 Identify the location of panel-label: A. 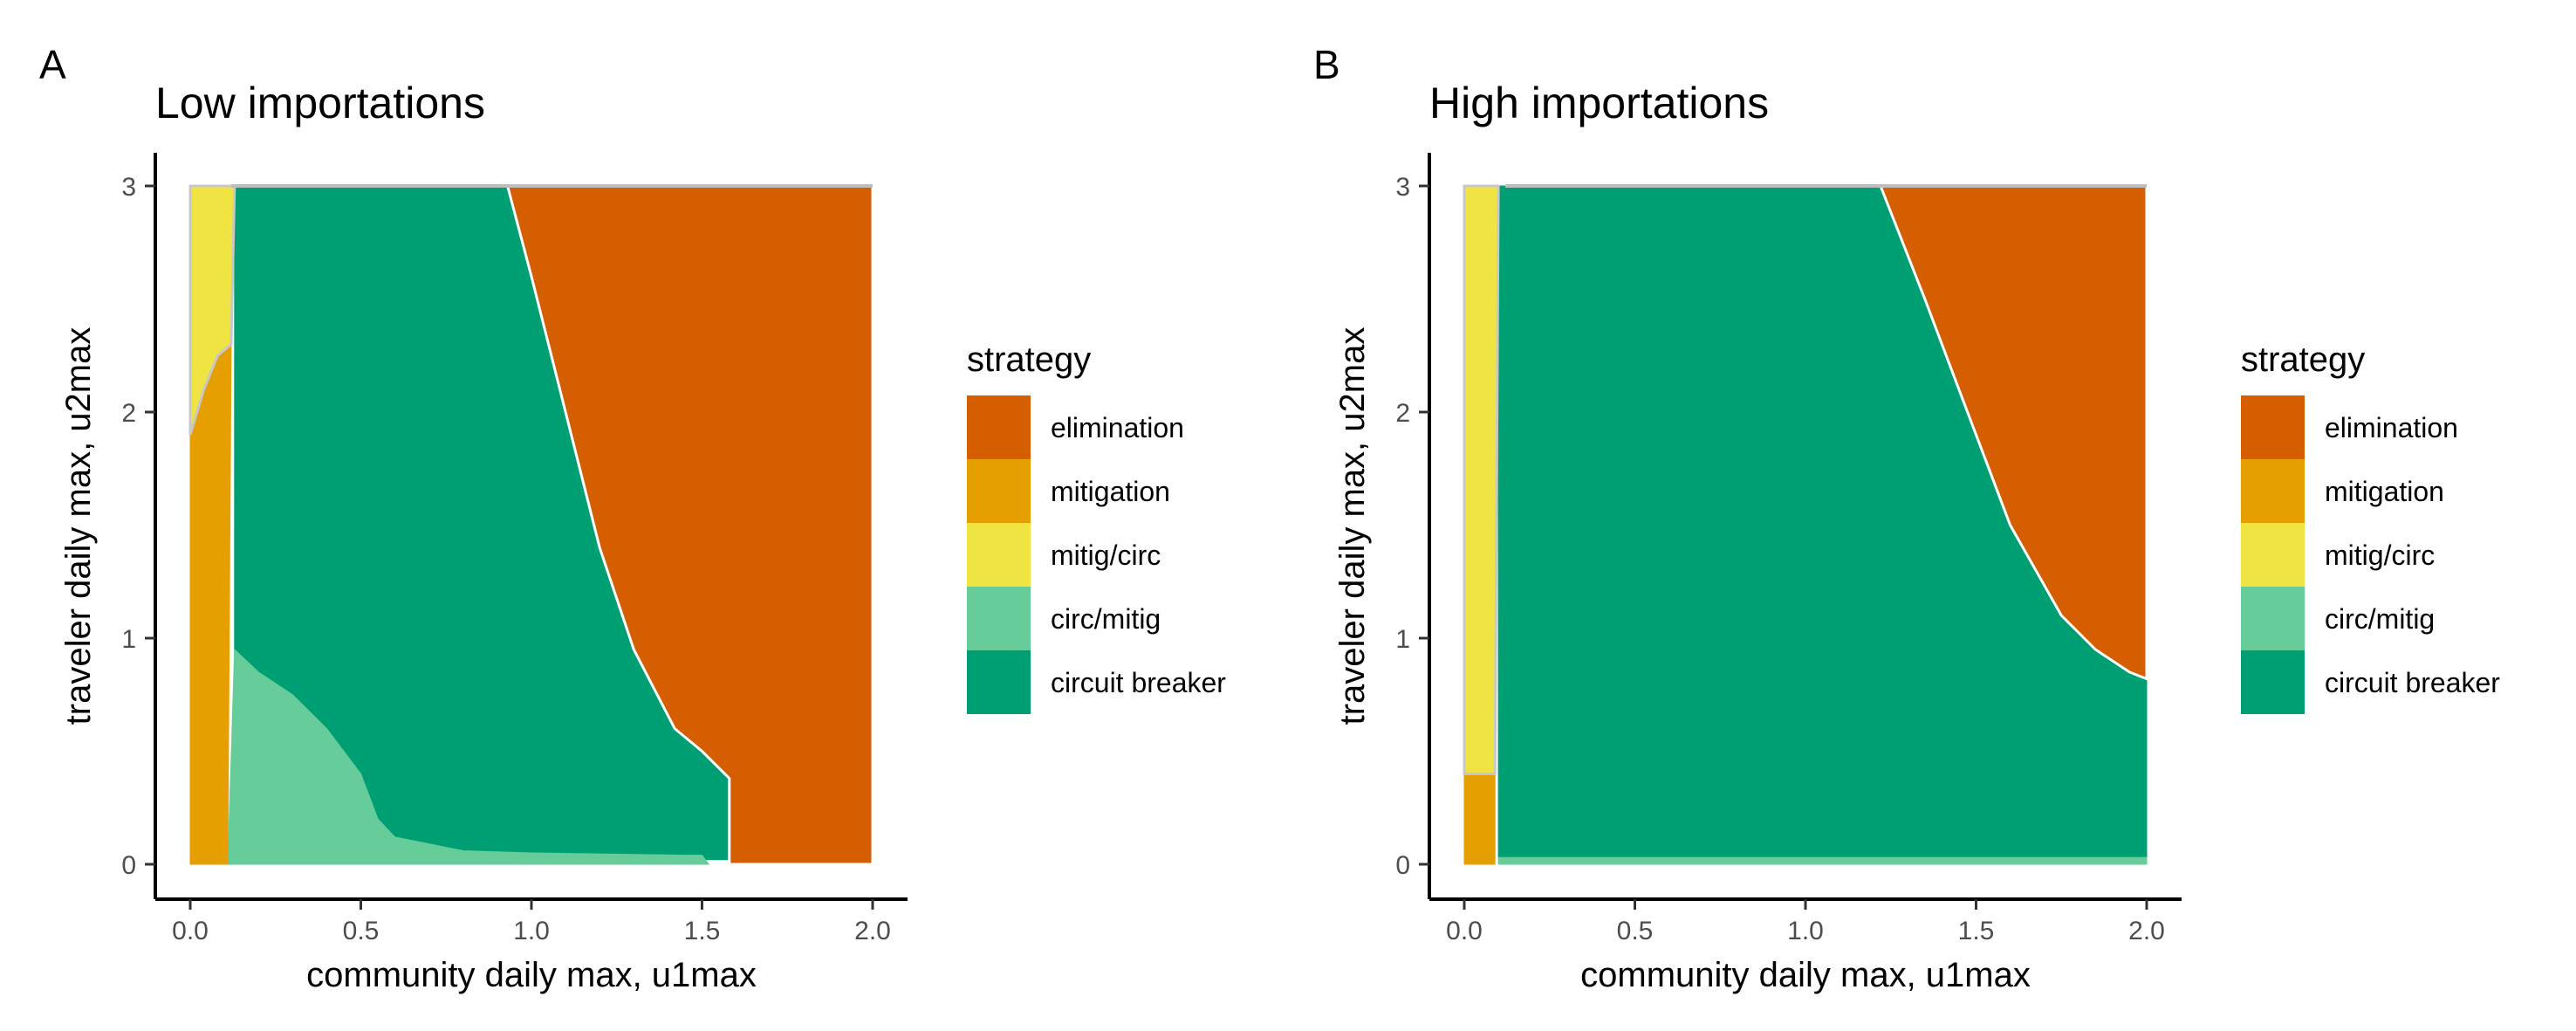
(52, 64).